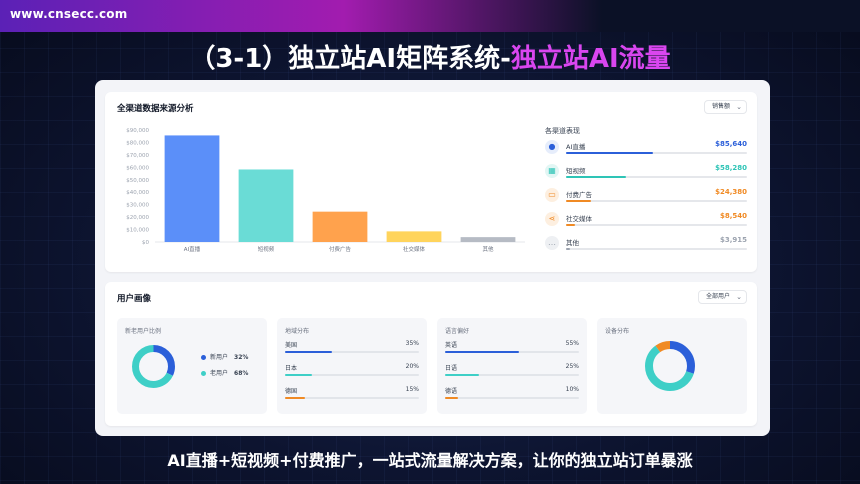 This screenshot has width=860, height=484. What do you see at coordinates (192, 249) in the screenshot?
I see `x-tick-label: AI直播` at bounding box center [192, 249].